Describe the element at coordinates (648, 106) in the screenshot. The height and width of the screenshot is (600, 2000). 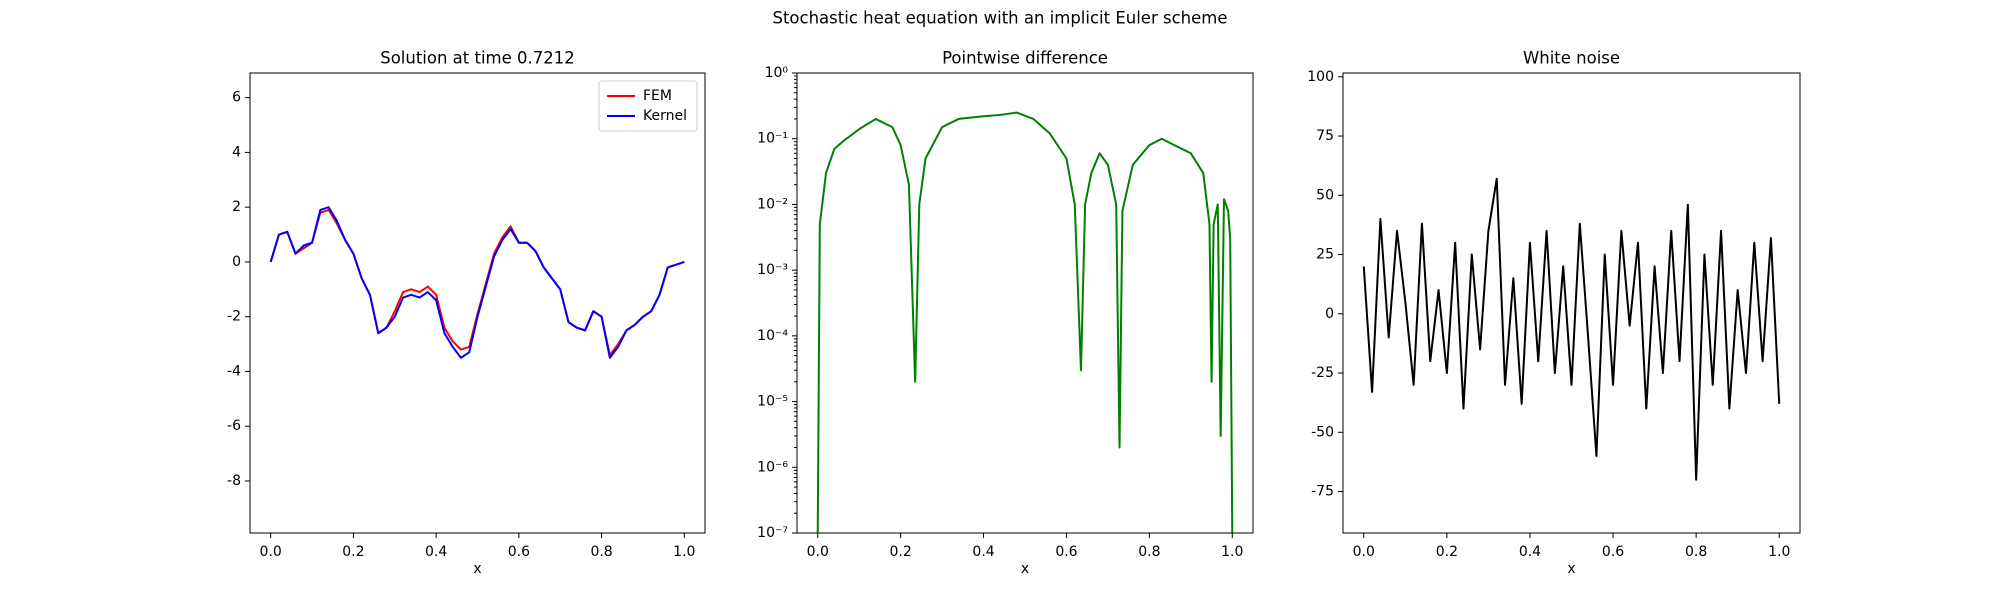
I see `legend-box` at that location.